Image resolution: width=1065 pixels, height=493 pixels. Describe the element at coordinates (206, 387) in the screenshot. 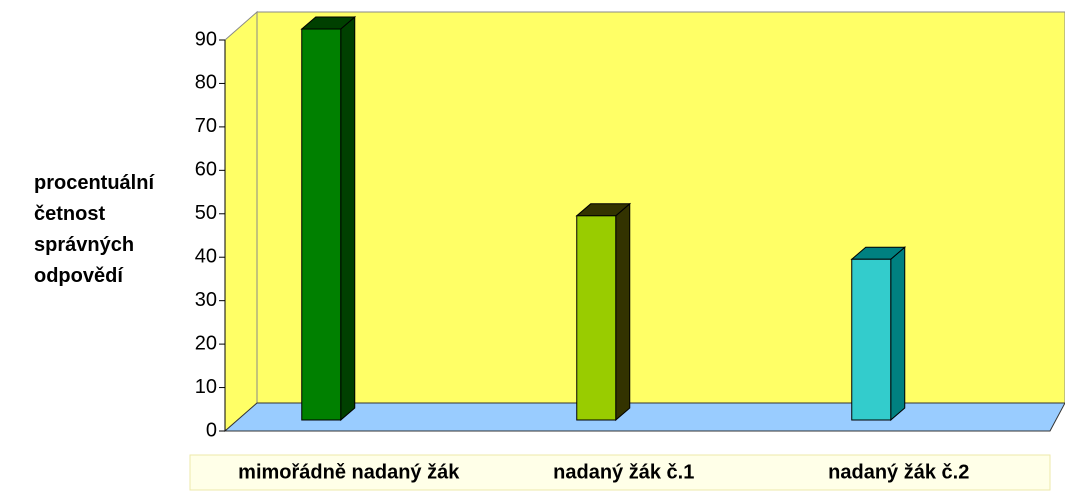

I see `y-tick-label: 10` at that location.